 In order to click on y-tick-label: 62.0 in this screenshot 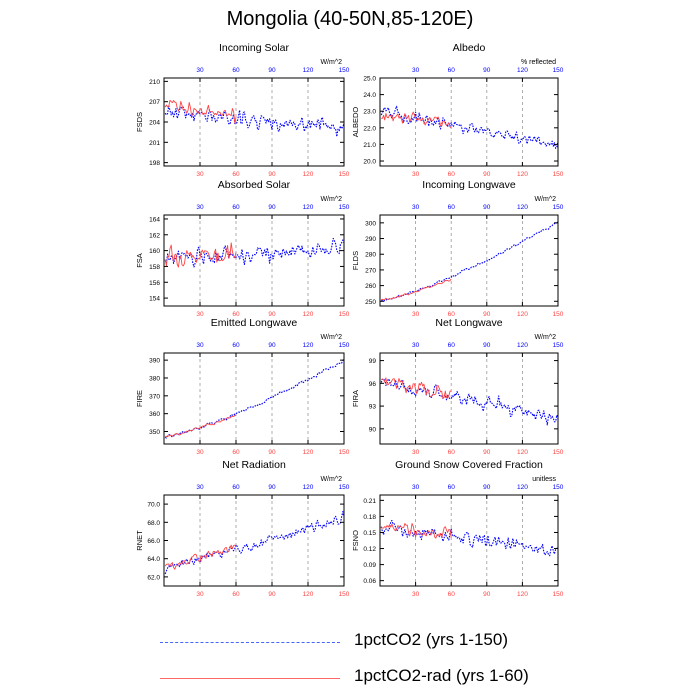, I will do `click(153, 577)`.